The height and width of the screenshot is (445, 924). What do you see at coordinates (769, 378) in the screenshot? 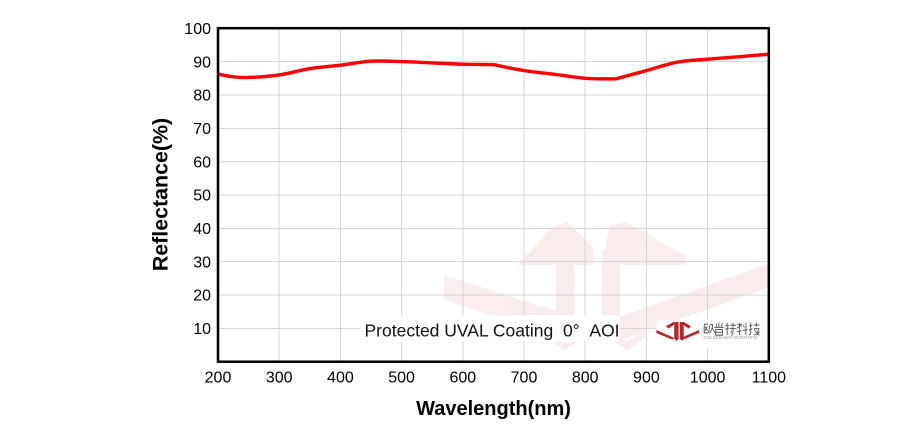
I see `svg-text: 1100` at bounding box center [769, 378].